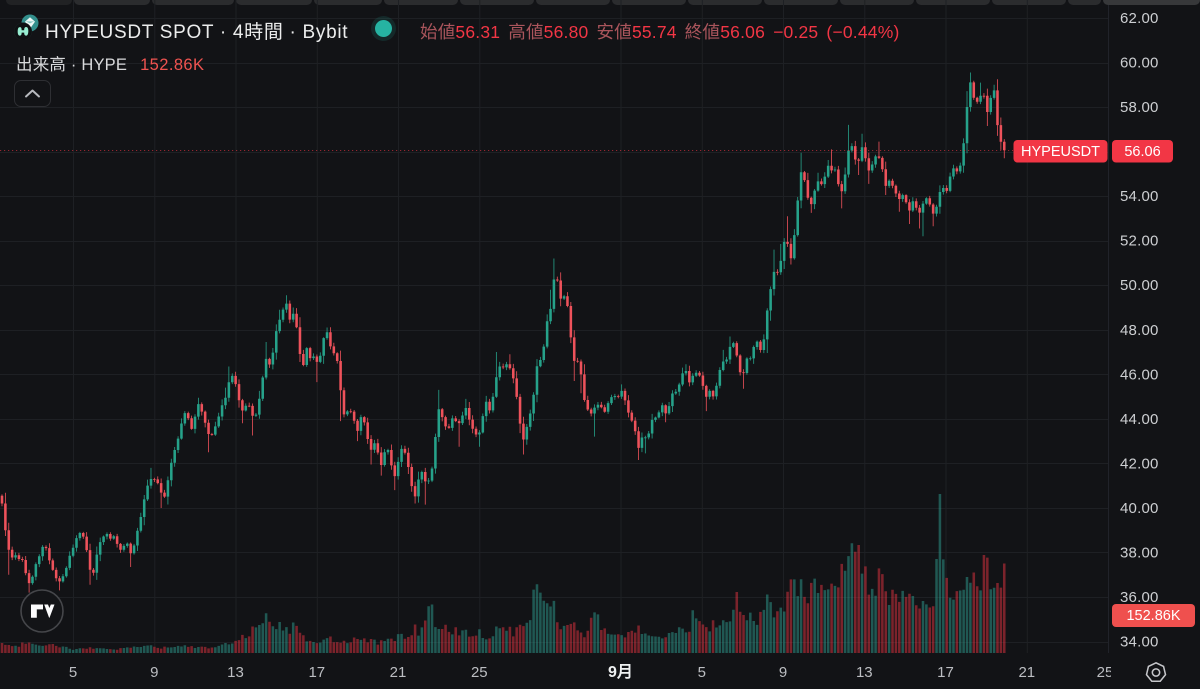 The image size is (1200, 689). I want to click on svg-text: 58.00, so click(1139, 107).